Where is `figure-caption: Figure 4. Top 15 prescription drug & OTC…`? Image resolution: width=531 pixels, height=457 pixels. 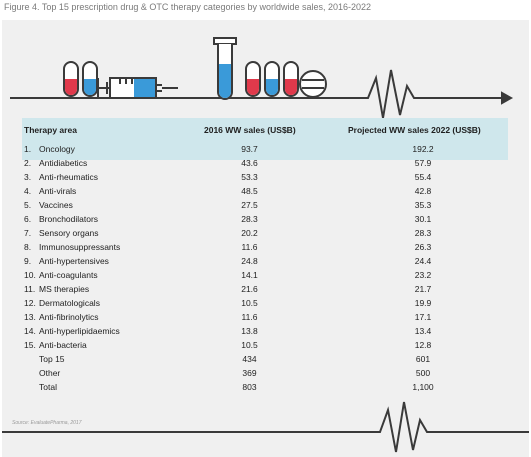 figure-caption: Figure 4. Top 15 prescription drug & OTC… is located at coordinates (188, 7).